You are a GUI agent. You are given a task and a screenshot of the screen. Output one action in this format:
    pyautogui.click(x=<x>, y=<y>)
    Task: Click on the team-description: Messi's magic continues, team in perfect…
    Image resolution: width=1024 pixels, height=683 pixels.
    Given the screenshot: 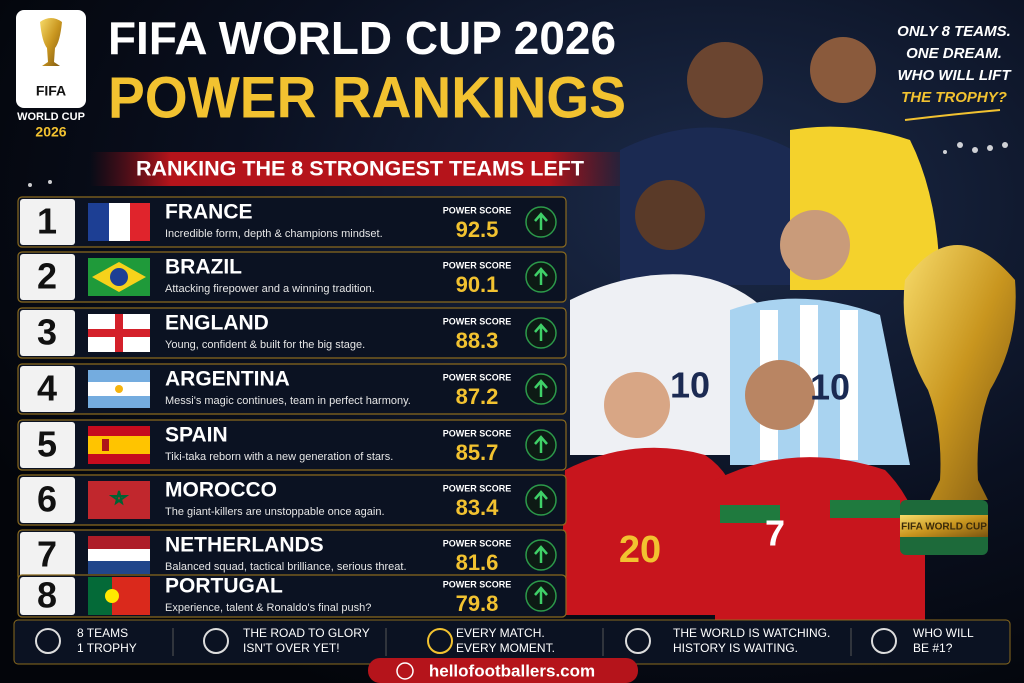 What is the action you would take?
    pyautogui.click(x=288, y=401)
    